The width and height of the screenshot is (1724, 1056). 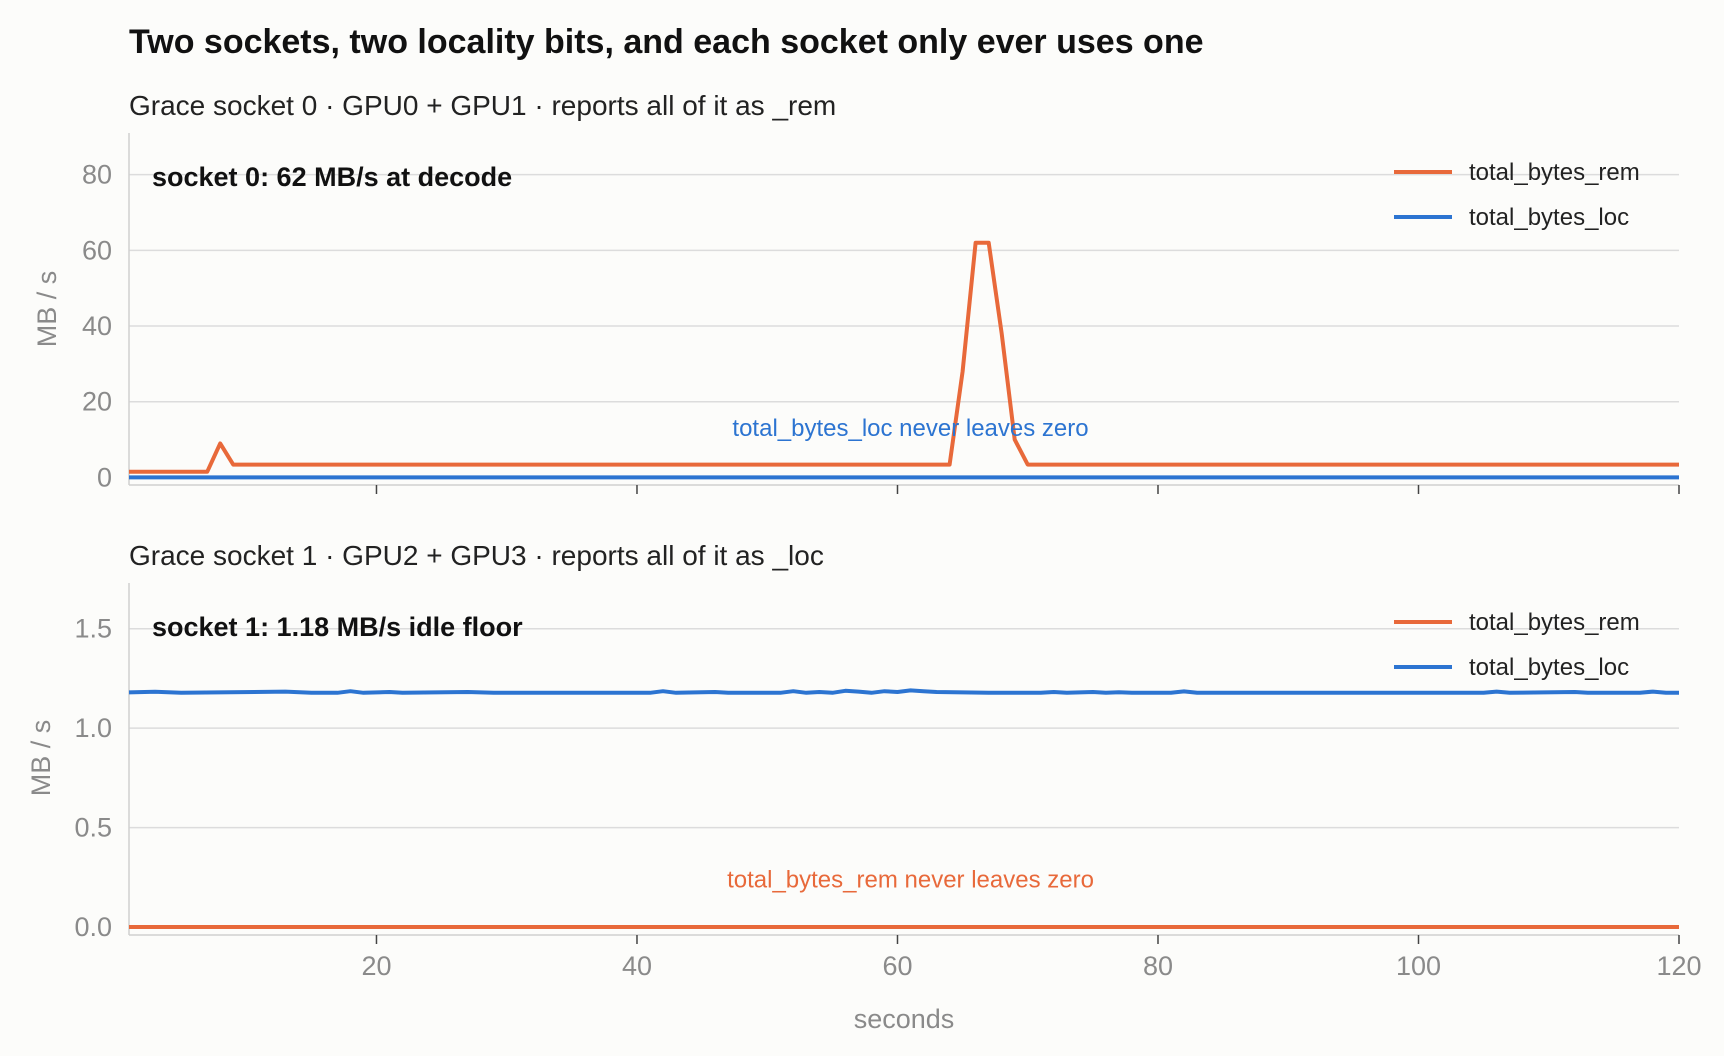 What do you see at coordinates (910, 879) in the screenshot?
I see `annotation-note: total_bytes_rem never leaves zero` at bounding box center [910, 879].